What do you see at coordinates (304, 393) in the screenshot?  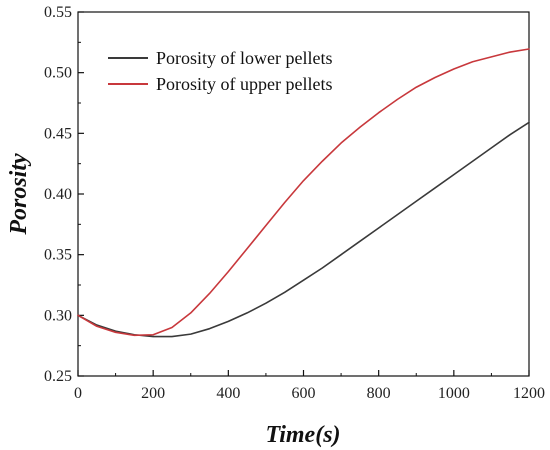 I see `x-tick-label: 600` at bounding box center [304, 393].